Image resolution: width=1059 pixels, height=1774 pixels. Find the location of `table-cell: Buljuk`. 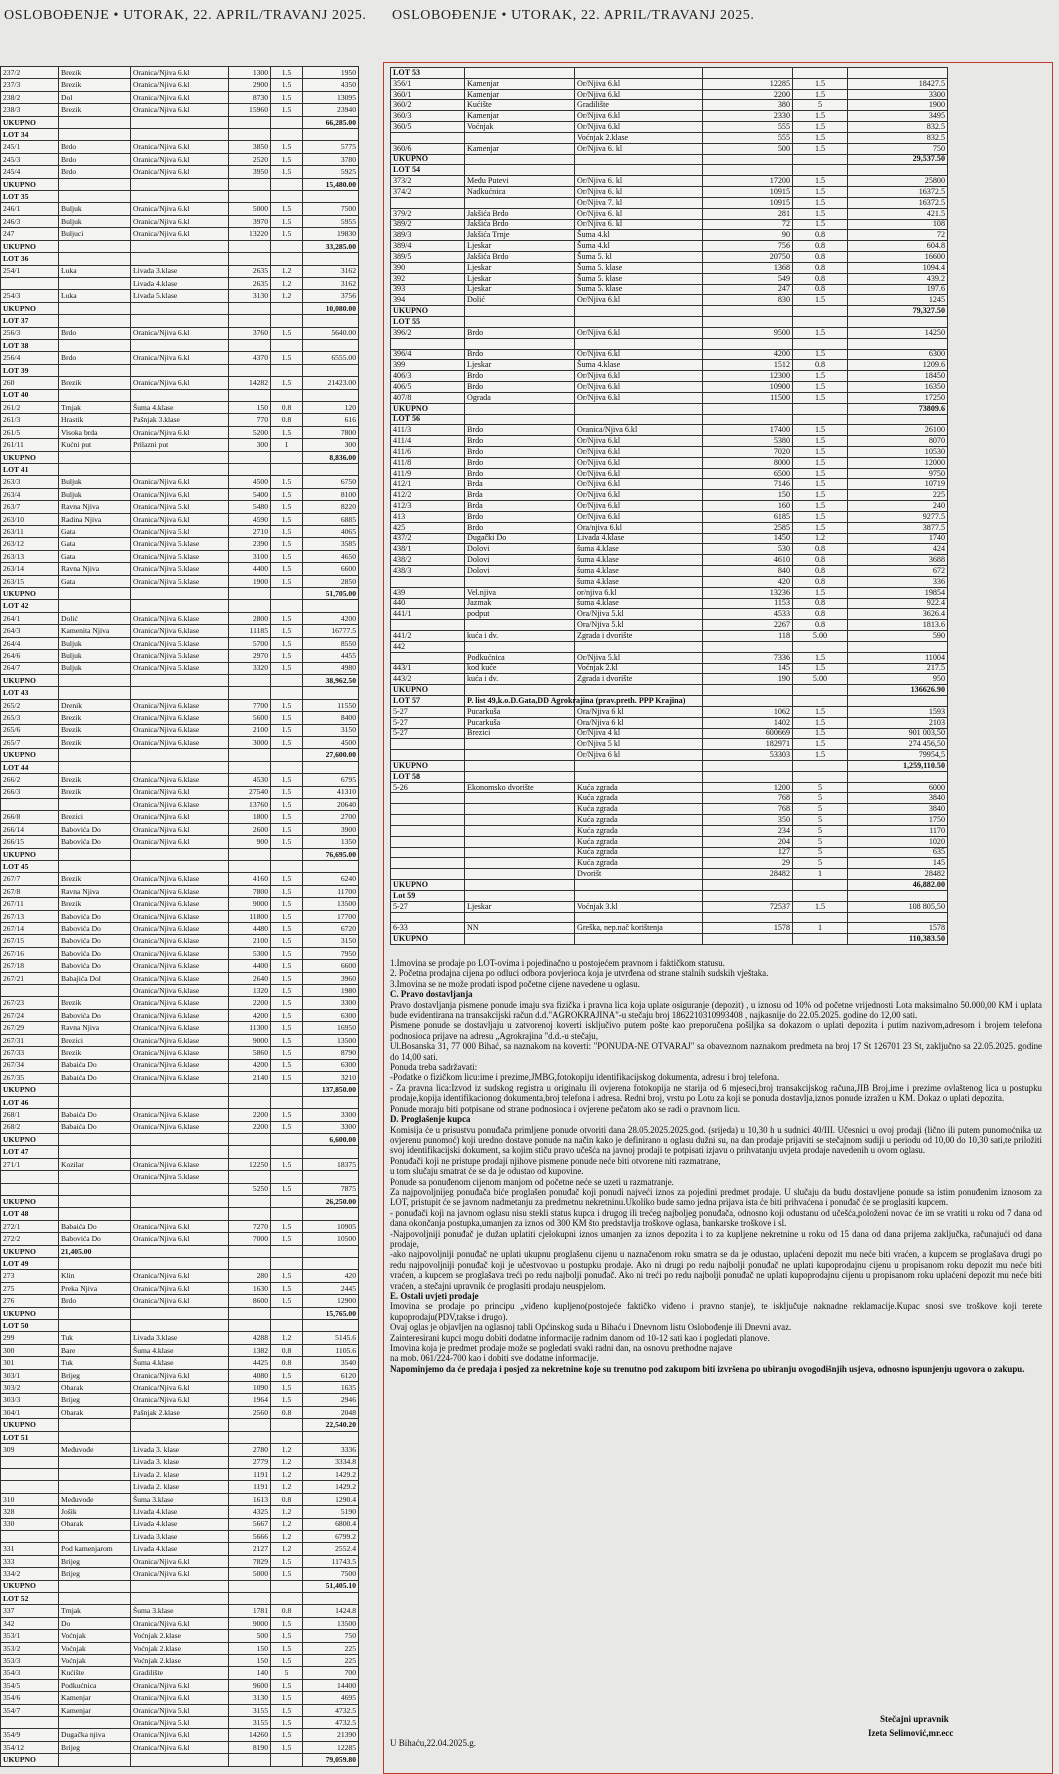

table-cell: Buljuk is located at coordinates (94, 482).